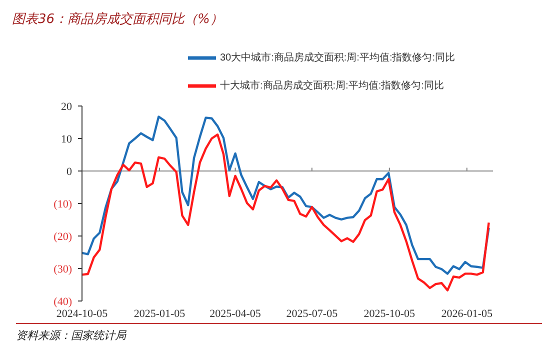  Describe the element at coordinates (66, 107) in the screenshot. I see `y-tick-label: 20` at that location.